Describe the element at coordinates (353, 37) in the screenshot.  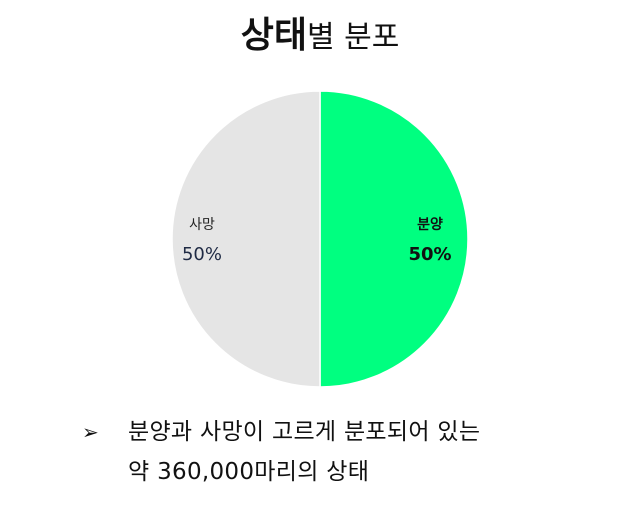
I see `chart-title-rest: 별 분포` at that location.